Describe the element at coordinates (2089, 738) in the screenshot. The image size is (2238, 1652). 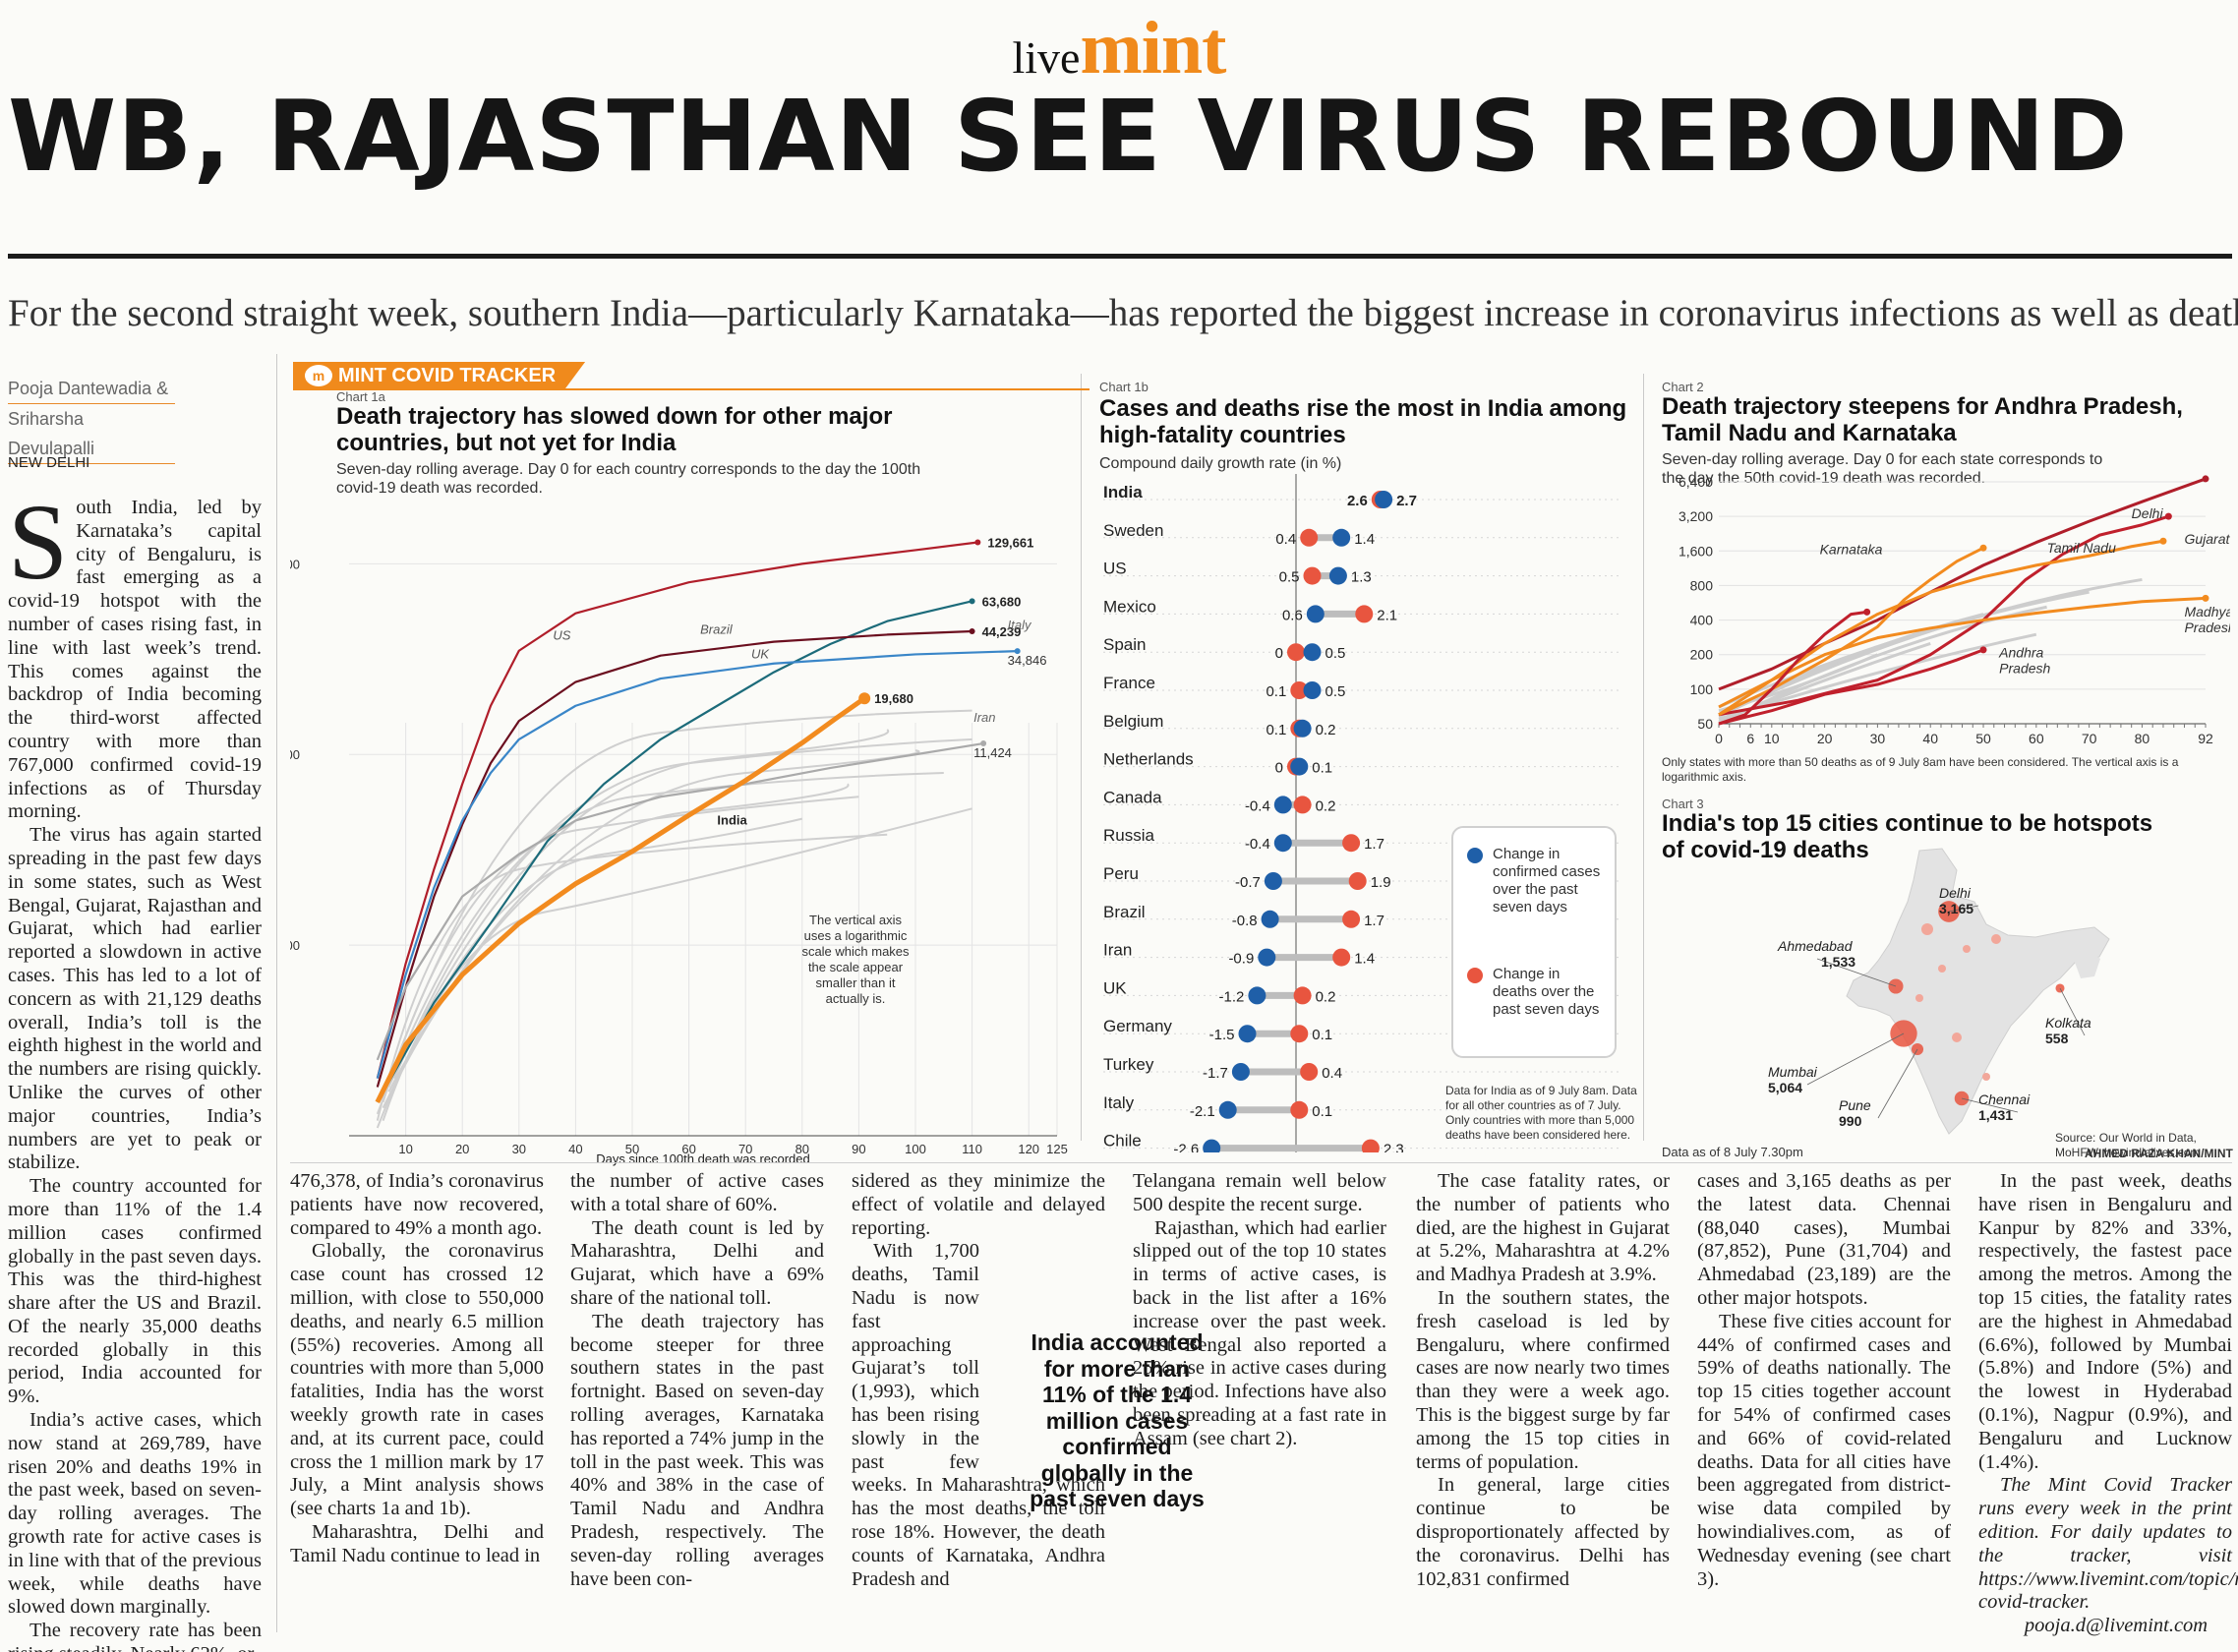
I see `x-tick-label: 70` at that location.